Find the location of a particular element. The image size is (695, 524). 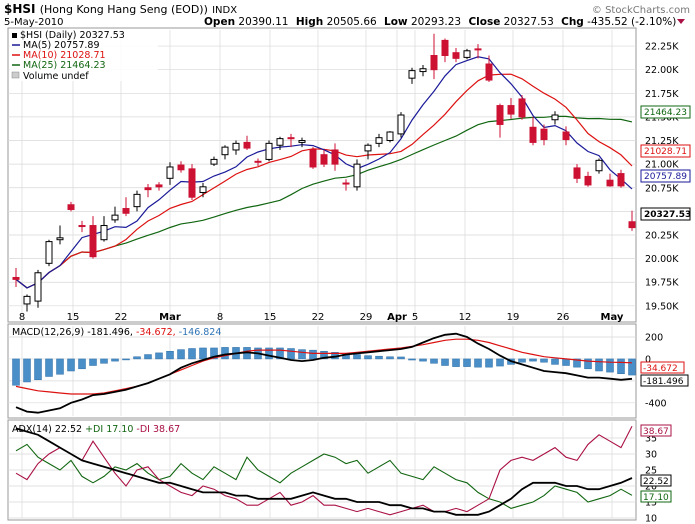

adx-tick-label: 25 is located at coordinates (651, 471).